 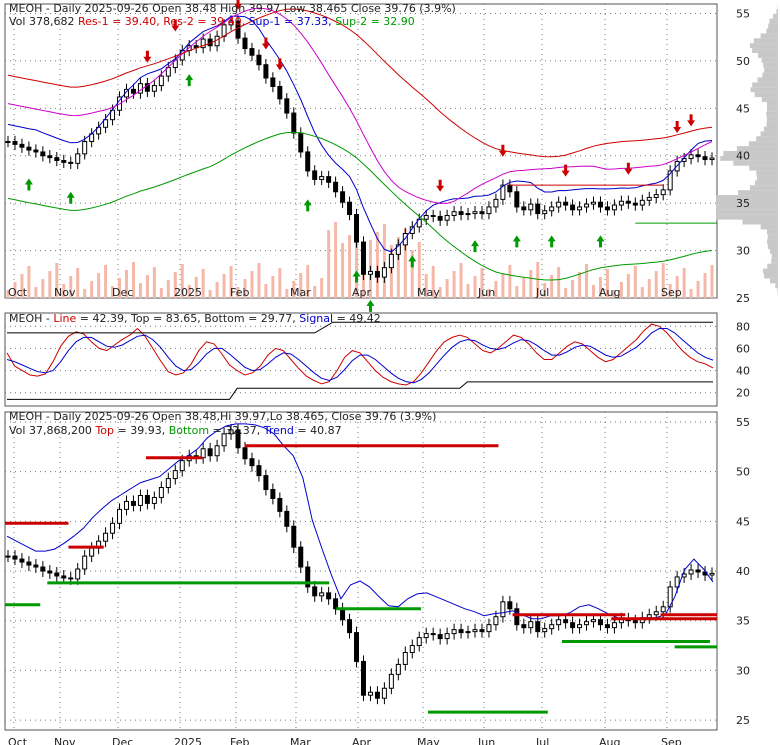 What do you see at coordinates (428, 292) in the screenshot?
I see `top-month-label-7: May` at bounding box center [428, 292].